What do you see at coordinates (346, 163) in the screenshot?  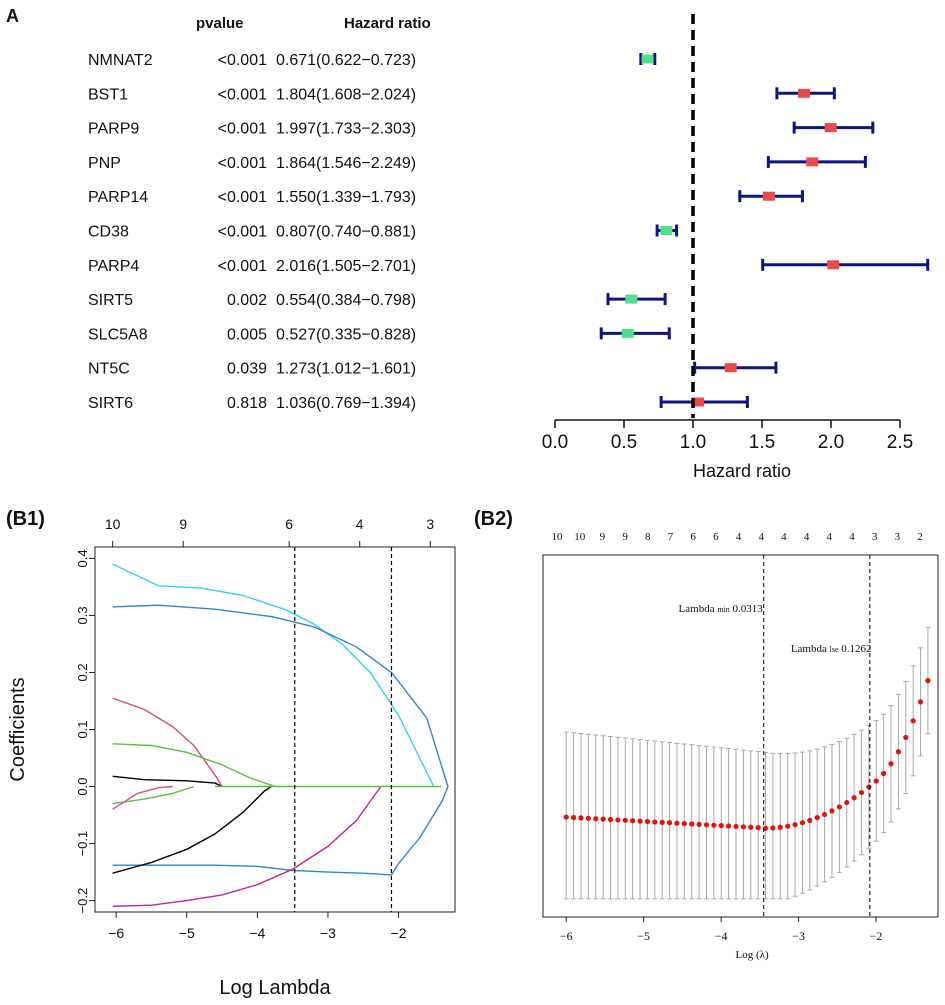 I see `hazard-ratio-cell: 1.864(1.546−2.249)` at bounding box center [346, 163].